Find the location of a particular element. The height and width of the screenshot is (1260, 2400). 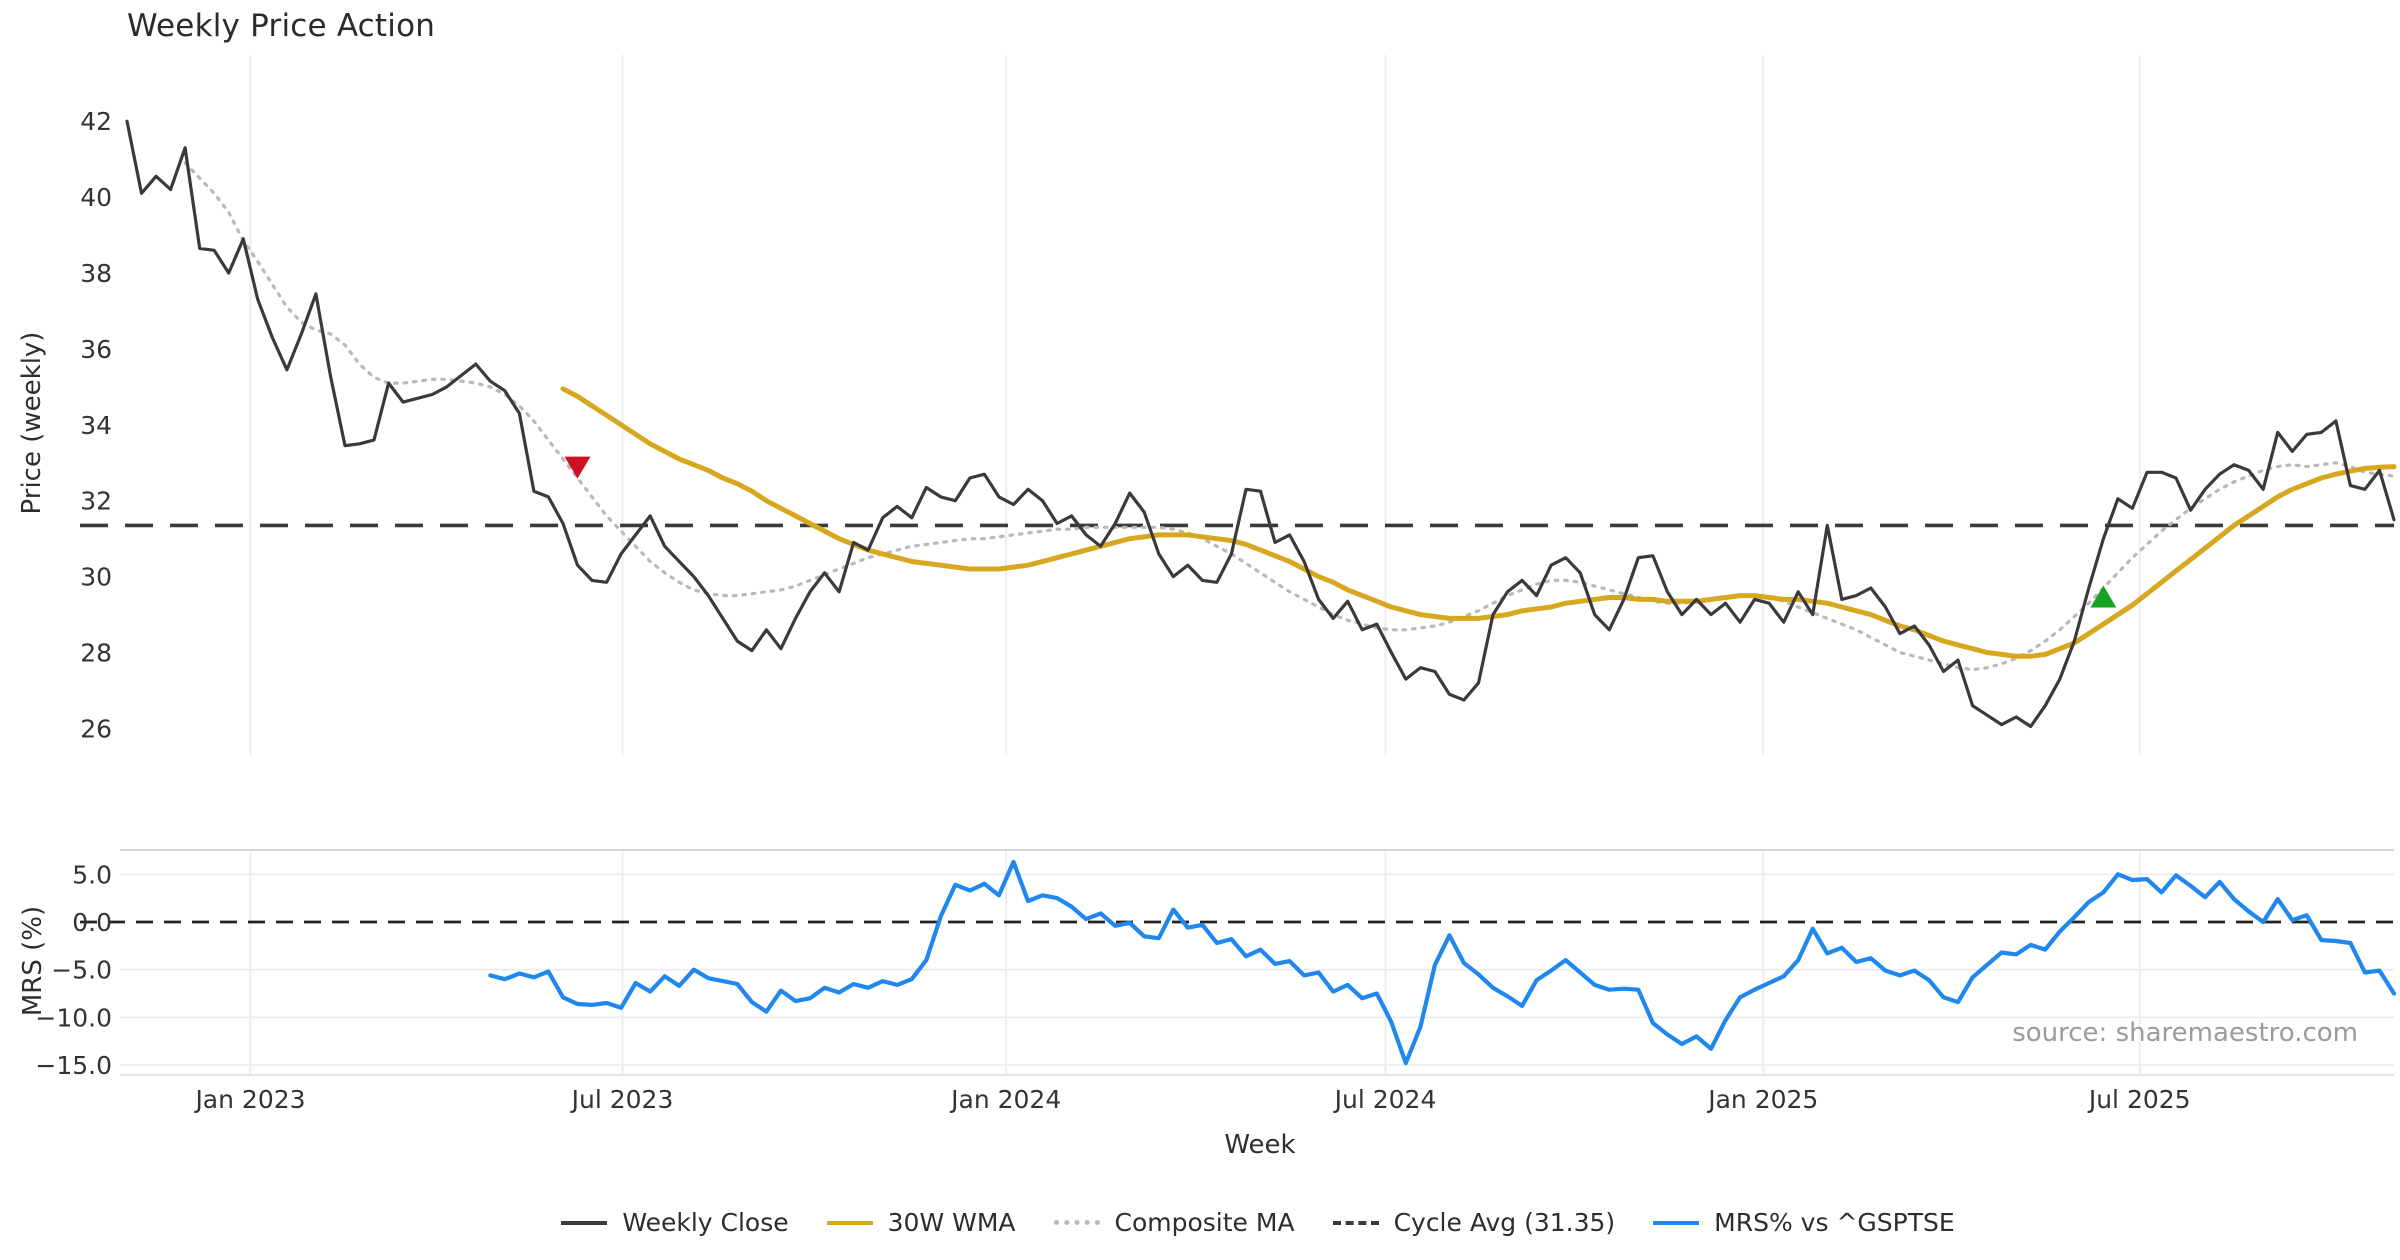

legend-item-30w-wma: 30W WMA is located at coordinates (921, 1222).